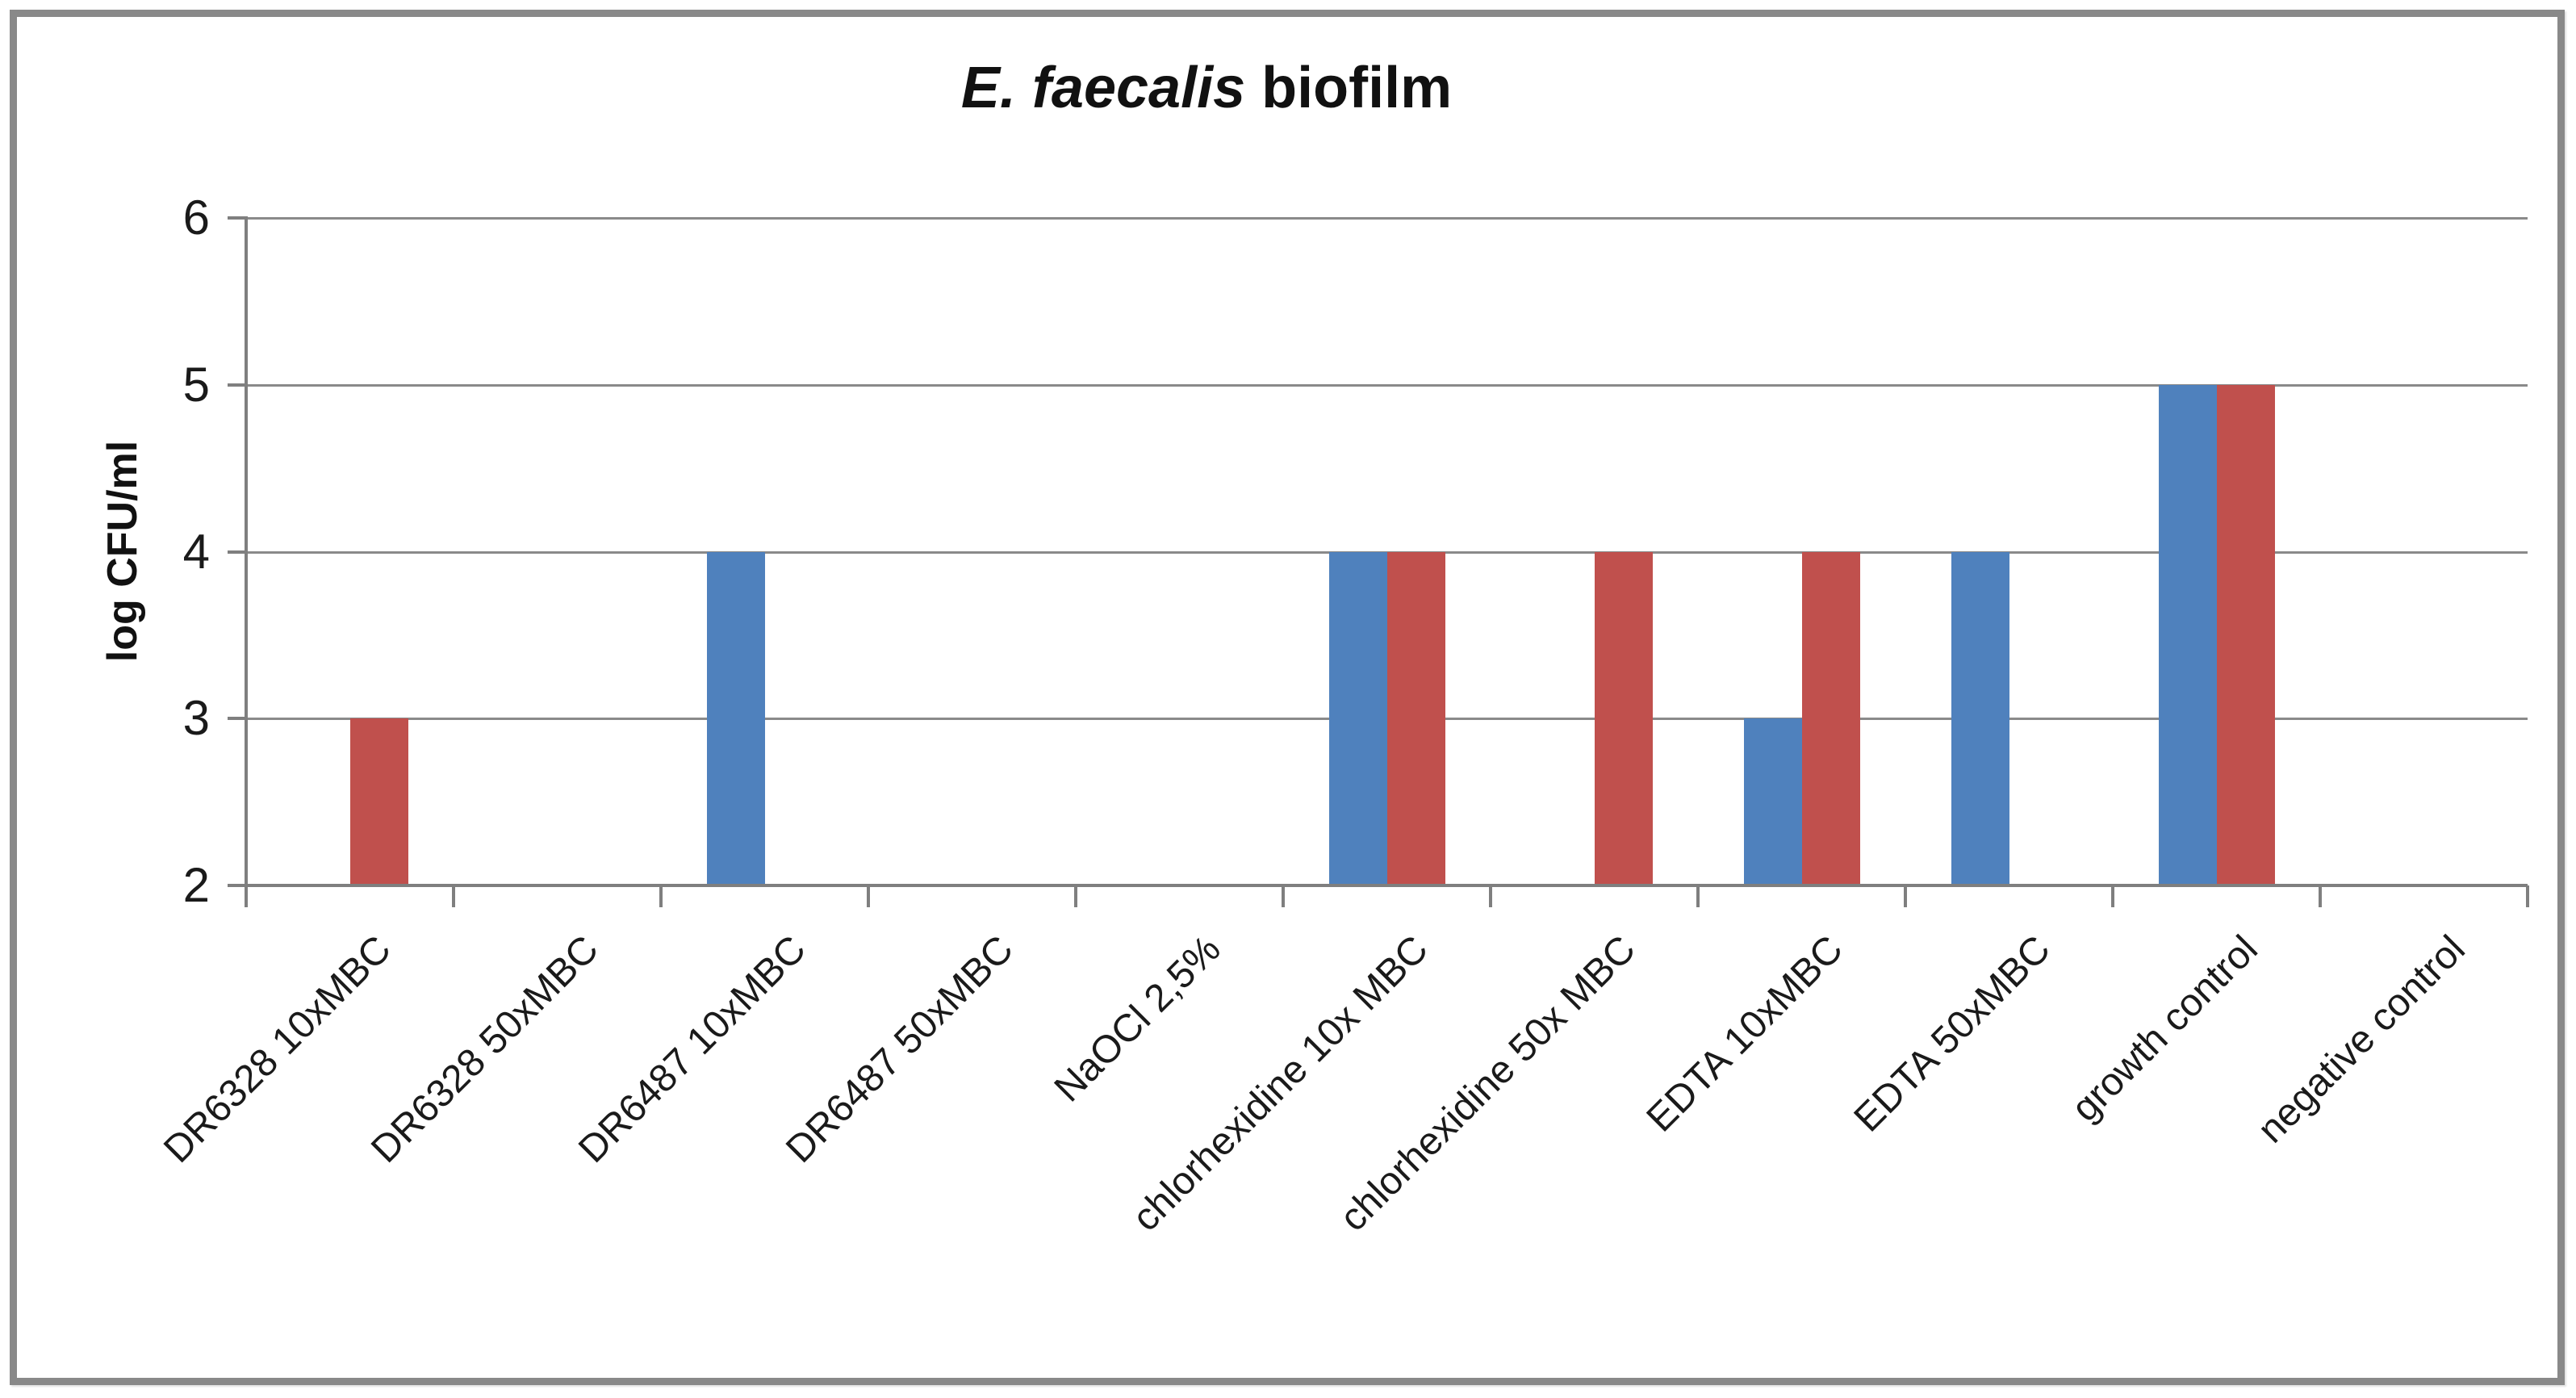 Image resolution: width=2576 pixels, height=1398 pixels. I want to click on bar-dr6328-10xmbc-series-red, so click(378, 801).